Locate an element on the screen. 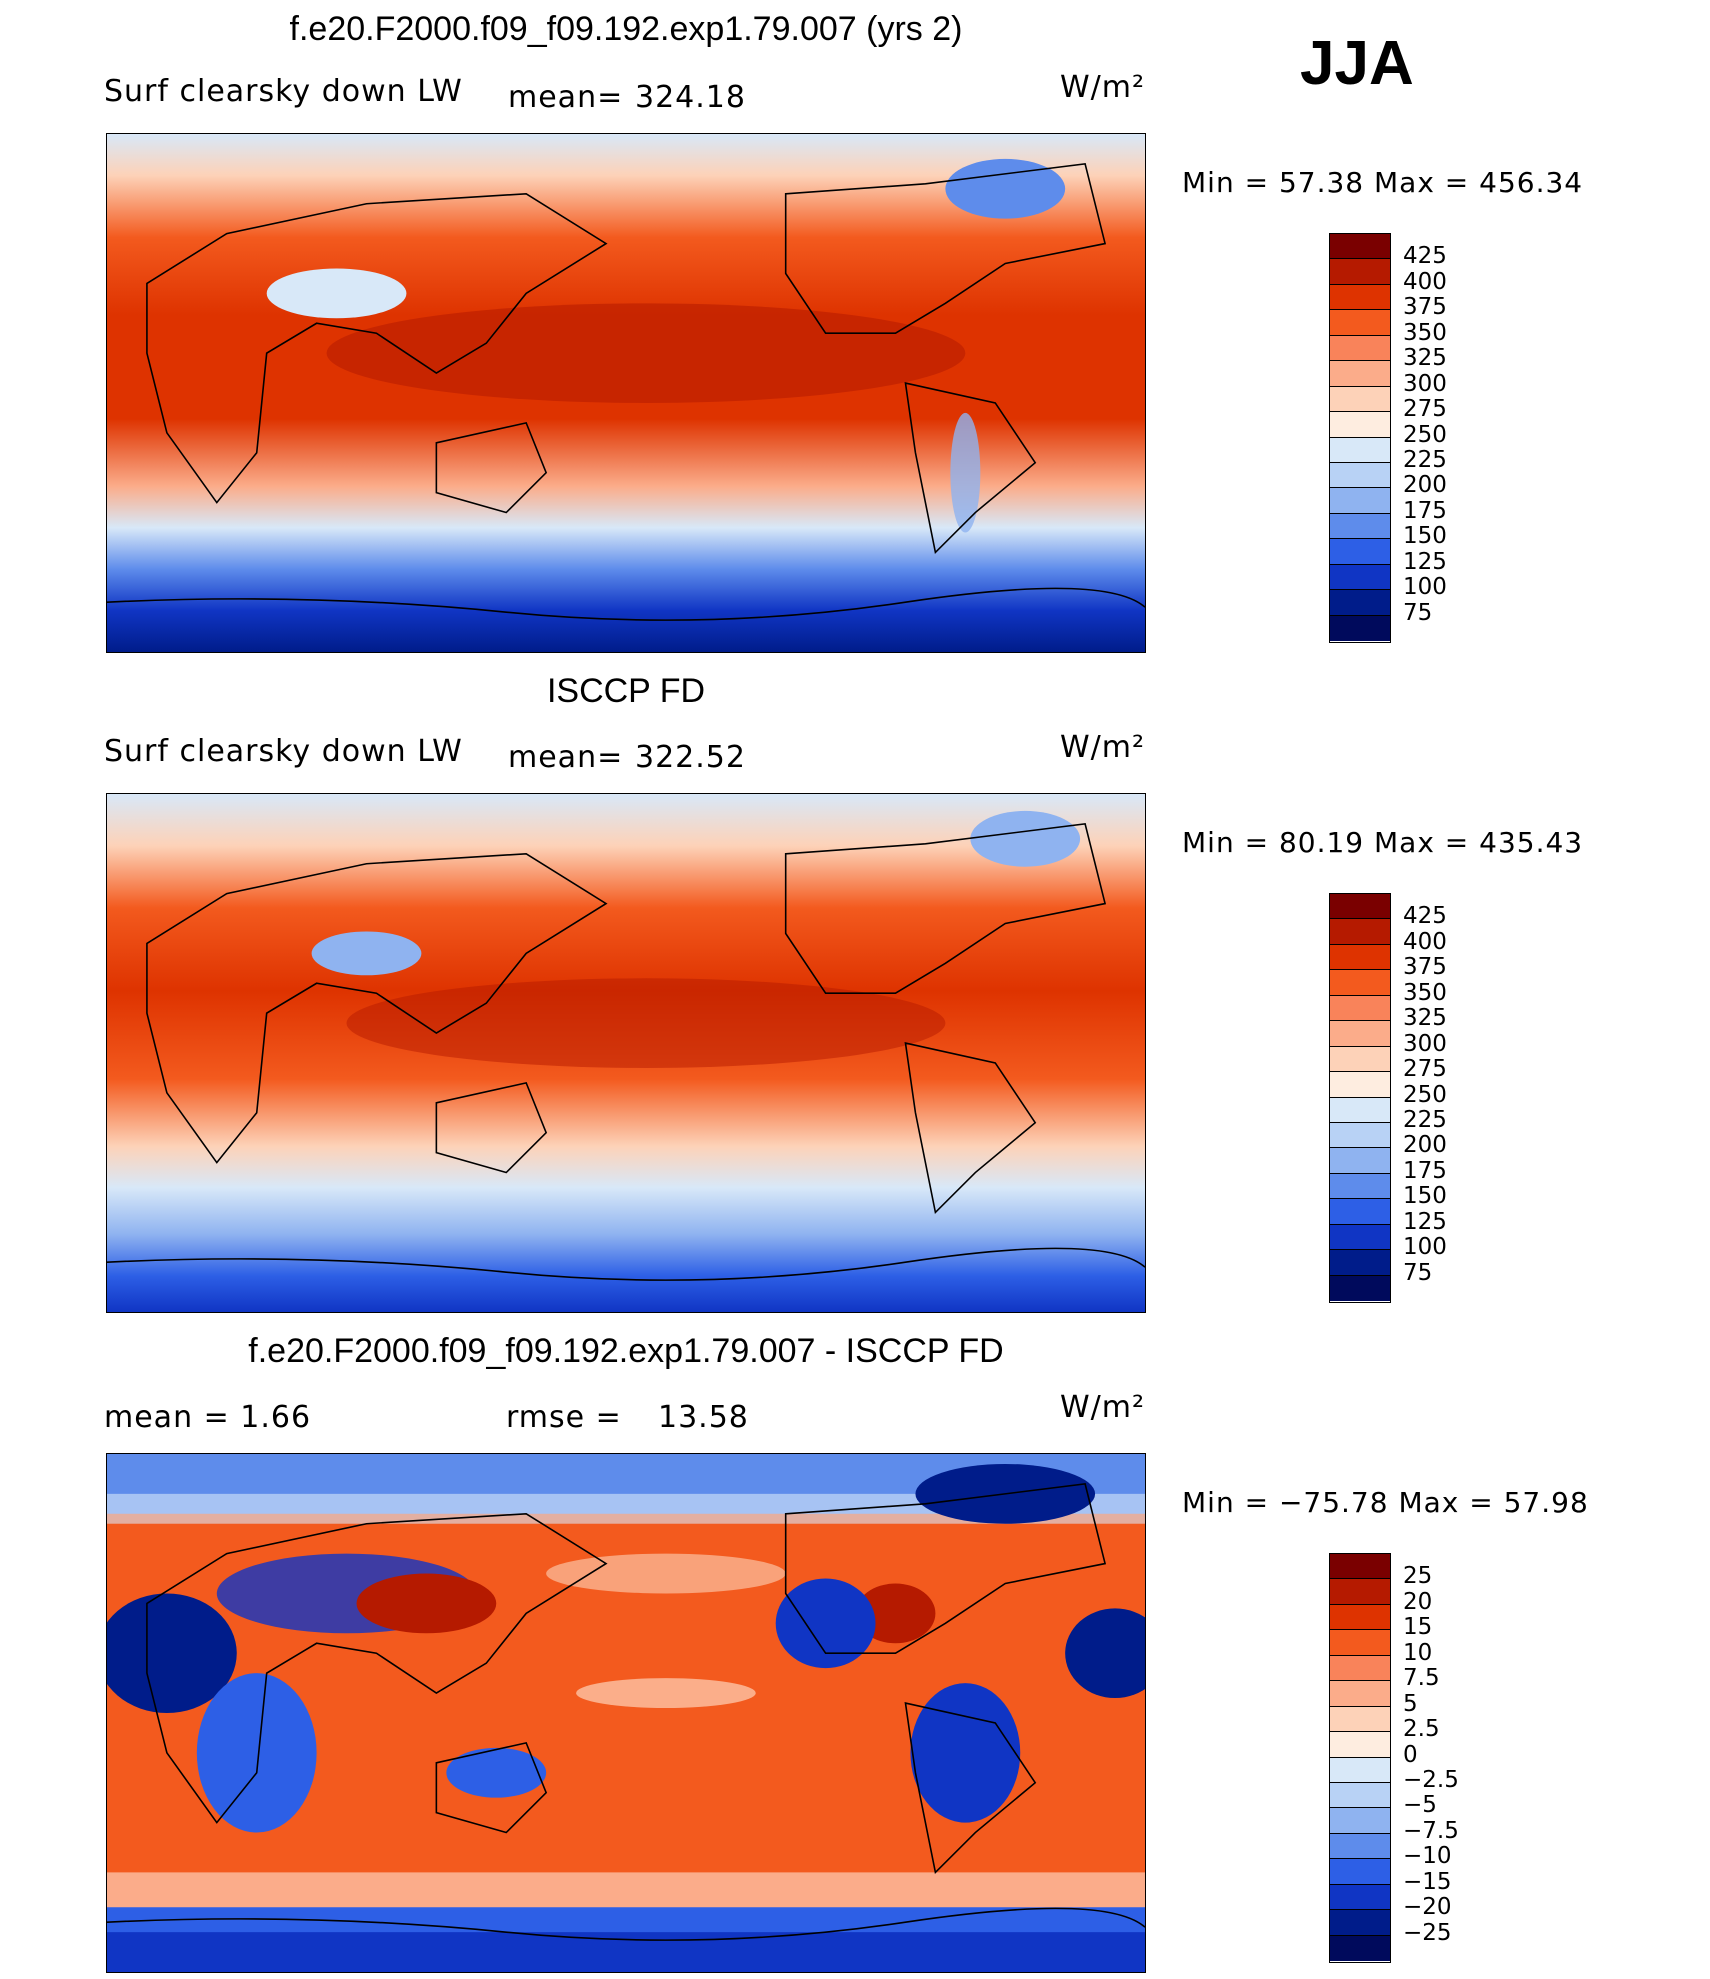 This screenshot has width=1710, height=1979. colorbar-level-label: 175 is located at coordinates (1425, 510).